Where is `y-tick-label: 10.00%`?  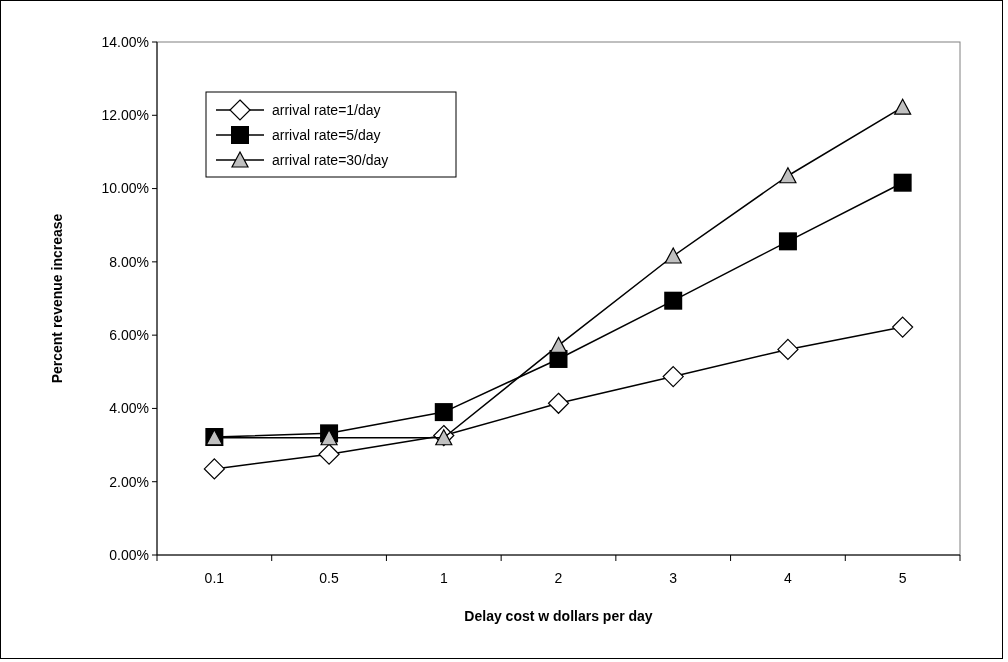 y-tick-label: 10.00% is located at coordinates (125, 188).